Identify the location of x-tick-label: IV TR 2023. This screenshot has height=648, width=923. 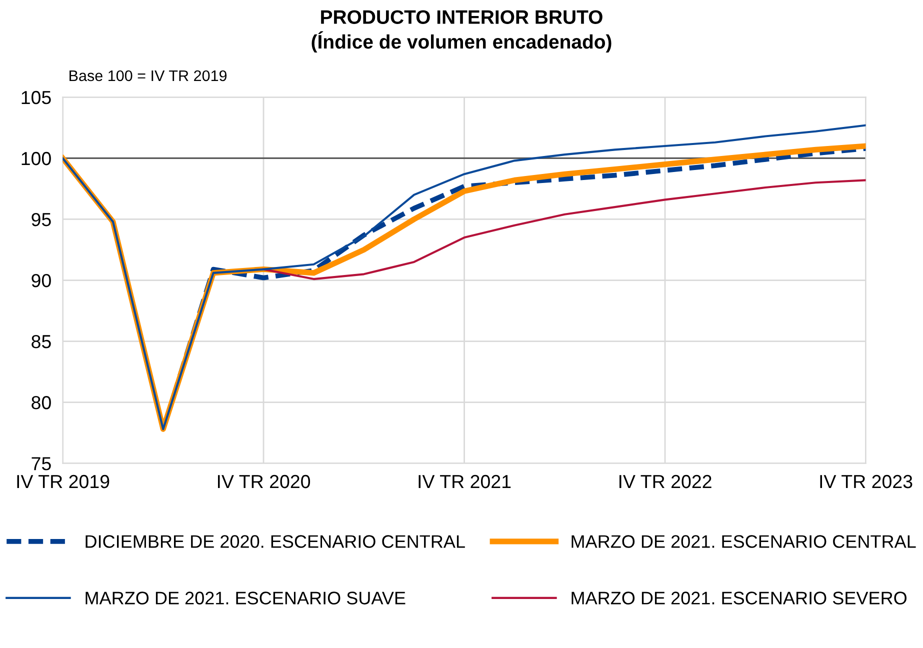
(866, 481).